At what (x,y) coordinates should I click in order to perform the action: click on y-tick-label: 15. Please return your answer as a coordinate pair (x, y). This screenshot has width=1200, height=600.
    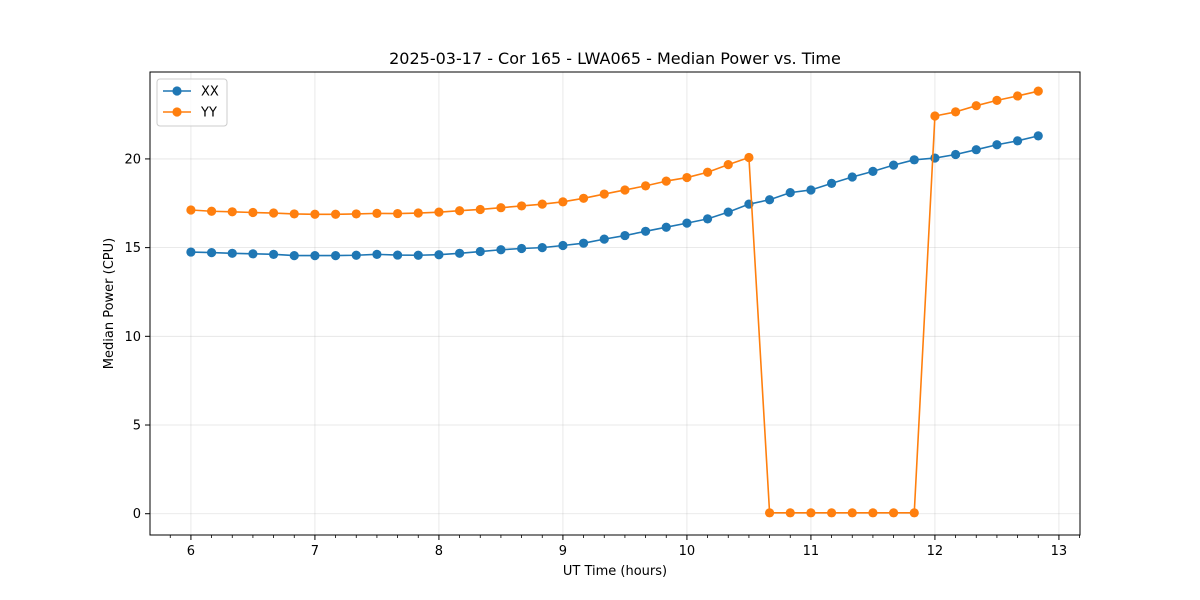
    Looking at the image, I should click on (132, 248).